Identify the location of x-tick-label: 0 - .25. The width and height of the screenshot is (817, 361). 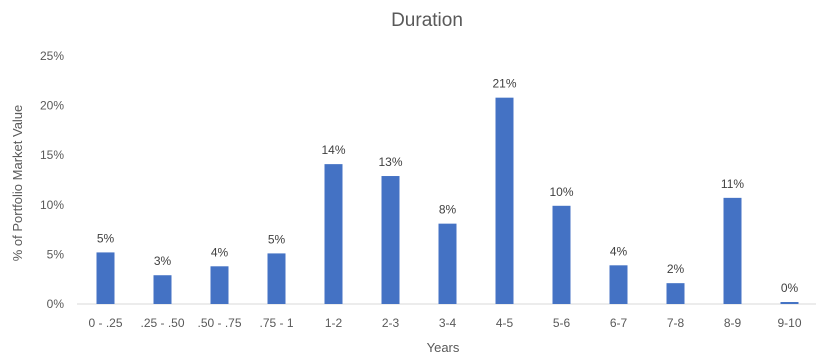
(105, 323).